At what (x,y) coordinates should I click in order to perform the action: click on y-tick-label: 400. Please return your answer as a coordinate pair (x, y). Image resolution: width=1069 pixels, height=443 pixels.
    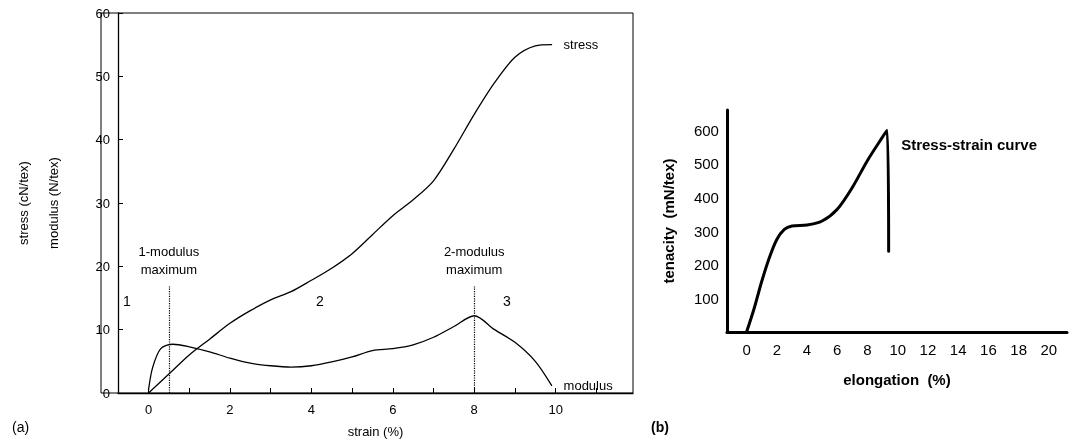
    Looking at the image, I should click on (706, 197).